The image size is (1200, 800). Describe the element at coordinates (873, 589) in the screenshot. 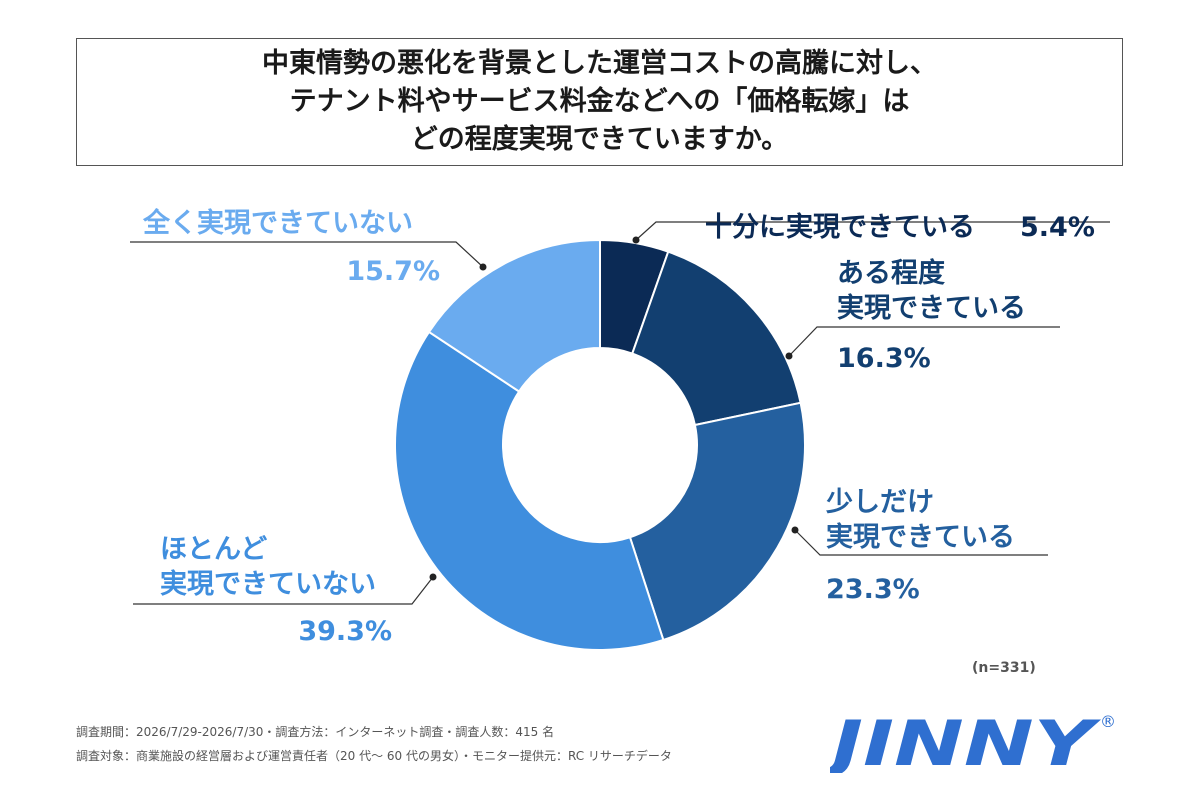

I see `slice-value-label: 23.3%` at that location.